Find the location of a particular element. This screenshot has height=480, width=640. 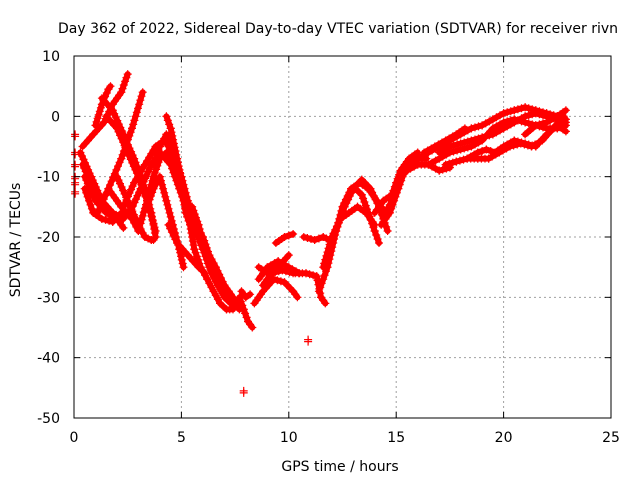

y-tick-label: -40 is located at coordinates (48, 359).